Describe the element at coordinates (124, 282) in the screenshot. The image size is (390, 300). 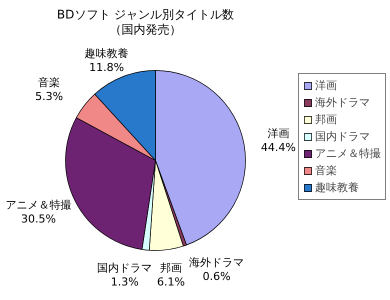
I see `data-label: 1.3%` at that location.